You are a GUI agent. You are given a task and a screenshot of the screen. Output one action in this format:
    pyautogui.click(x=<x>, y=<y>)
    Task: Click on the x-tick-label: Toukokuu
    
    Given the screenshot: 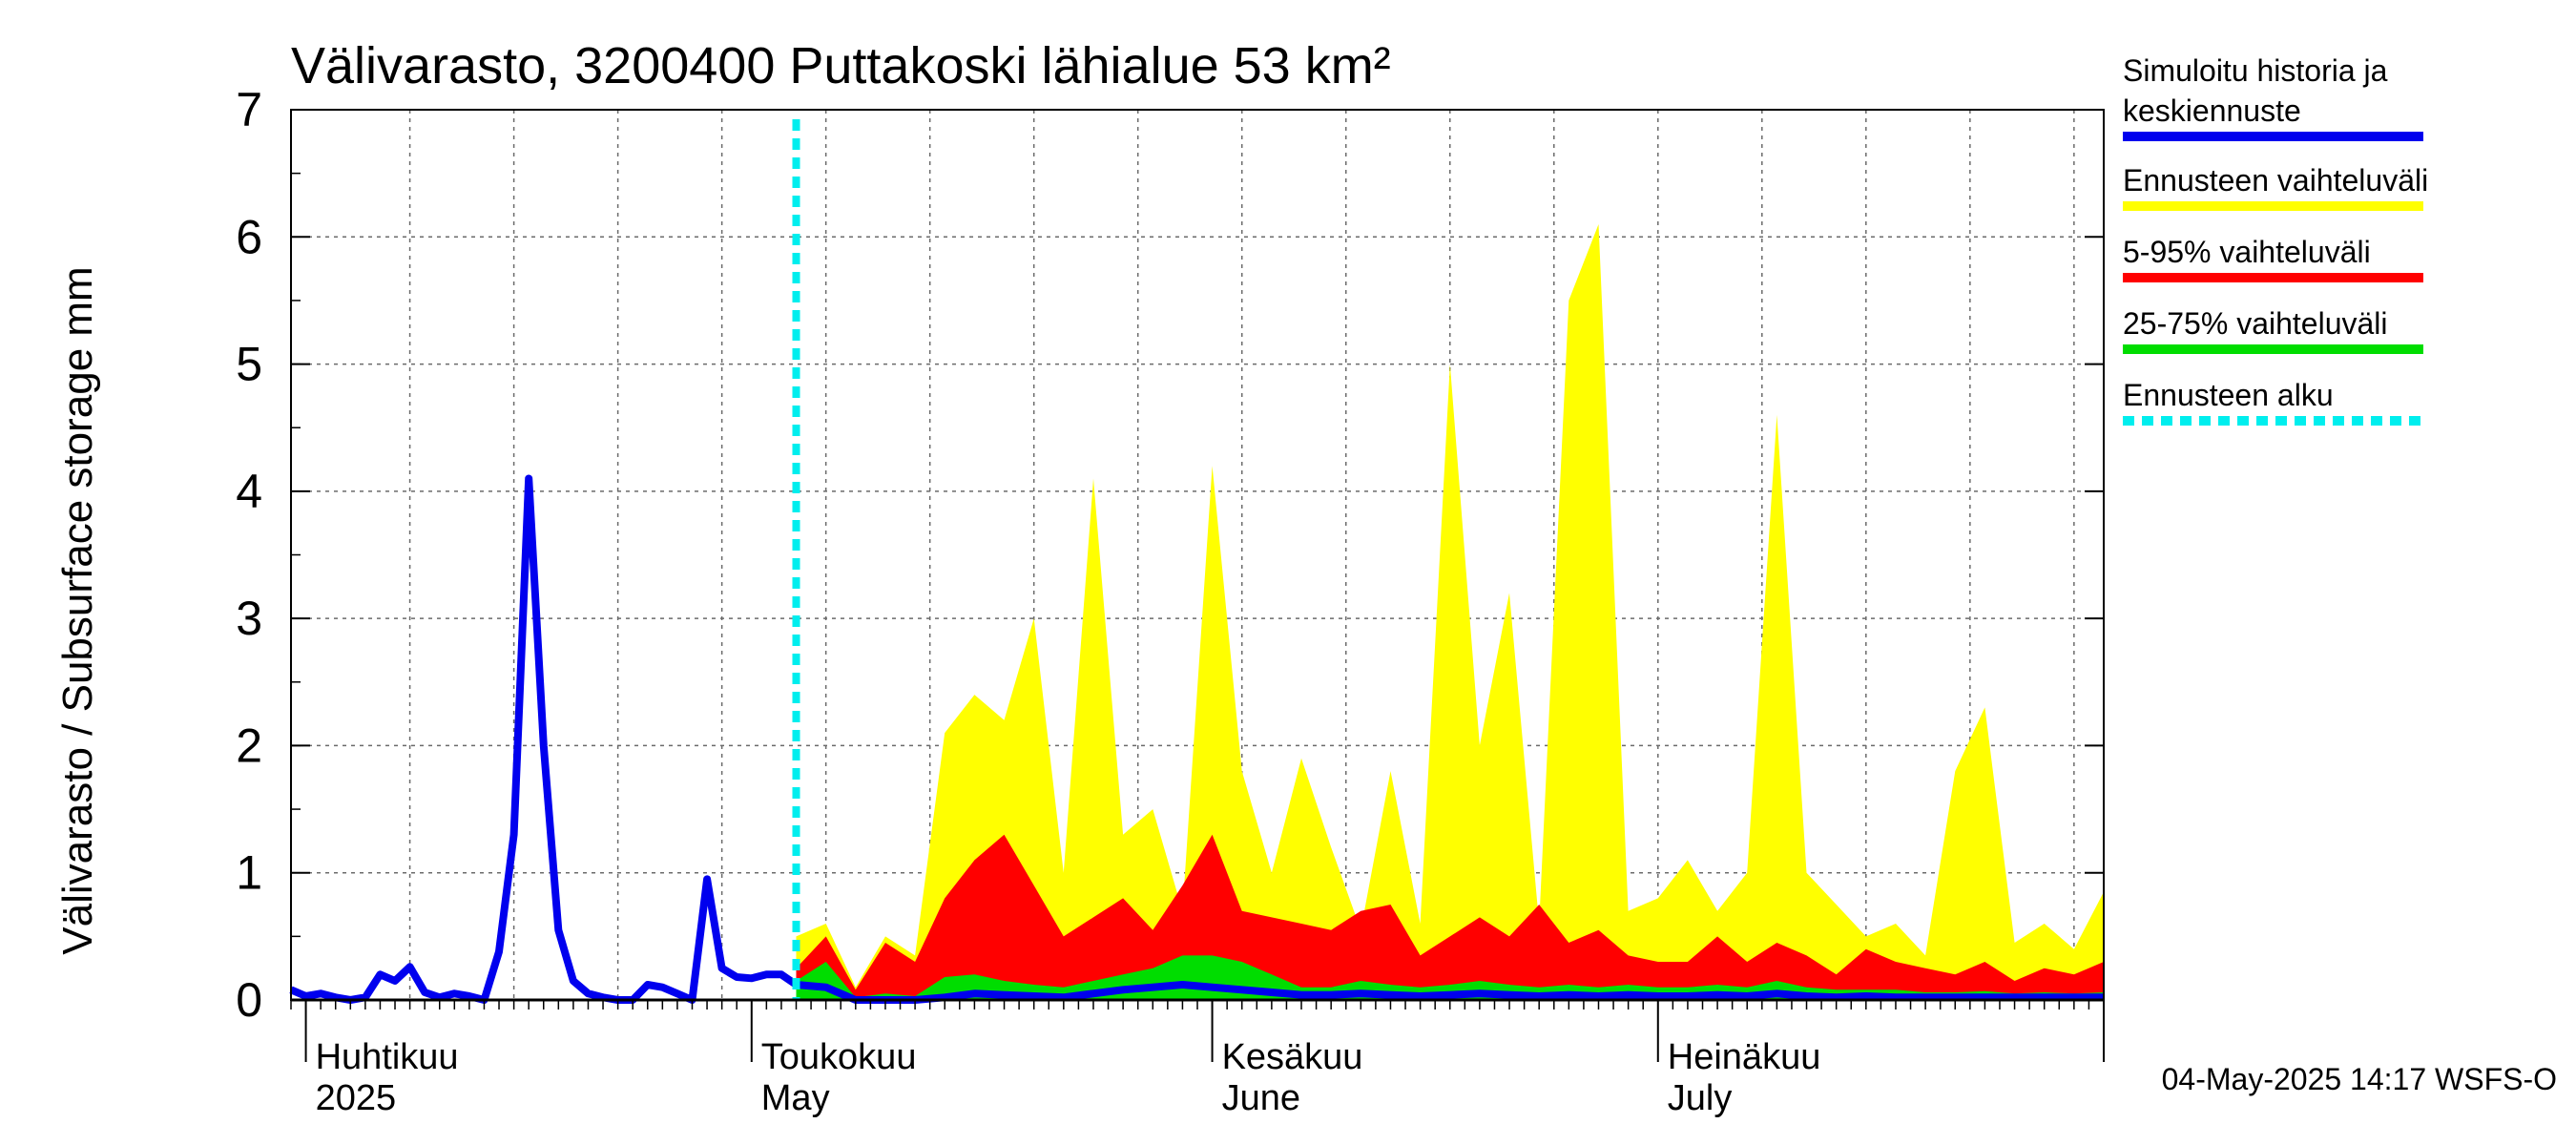 What is the action you would take?
    pyautogui.click(x=839, y=1057)
    